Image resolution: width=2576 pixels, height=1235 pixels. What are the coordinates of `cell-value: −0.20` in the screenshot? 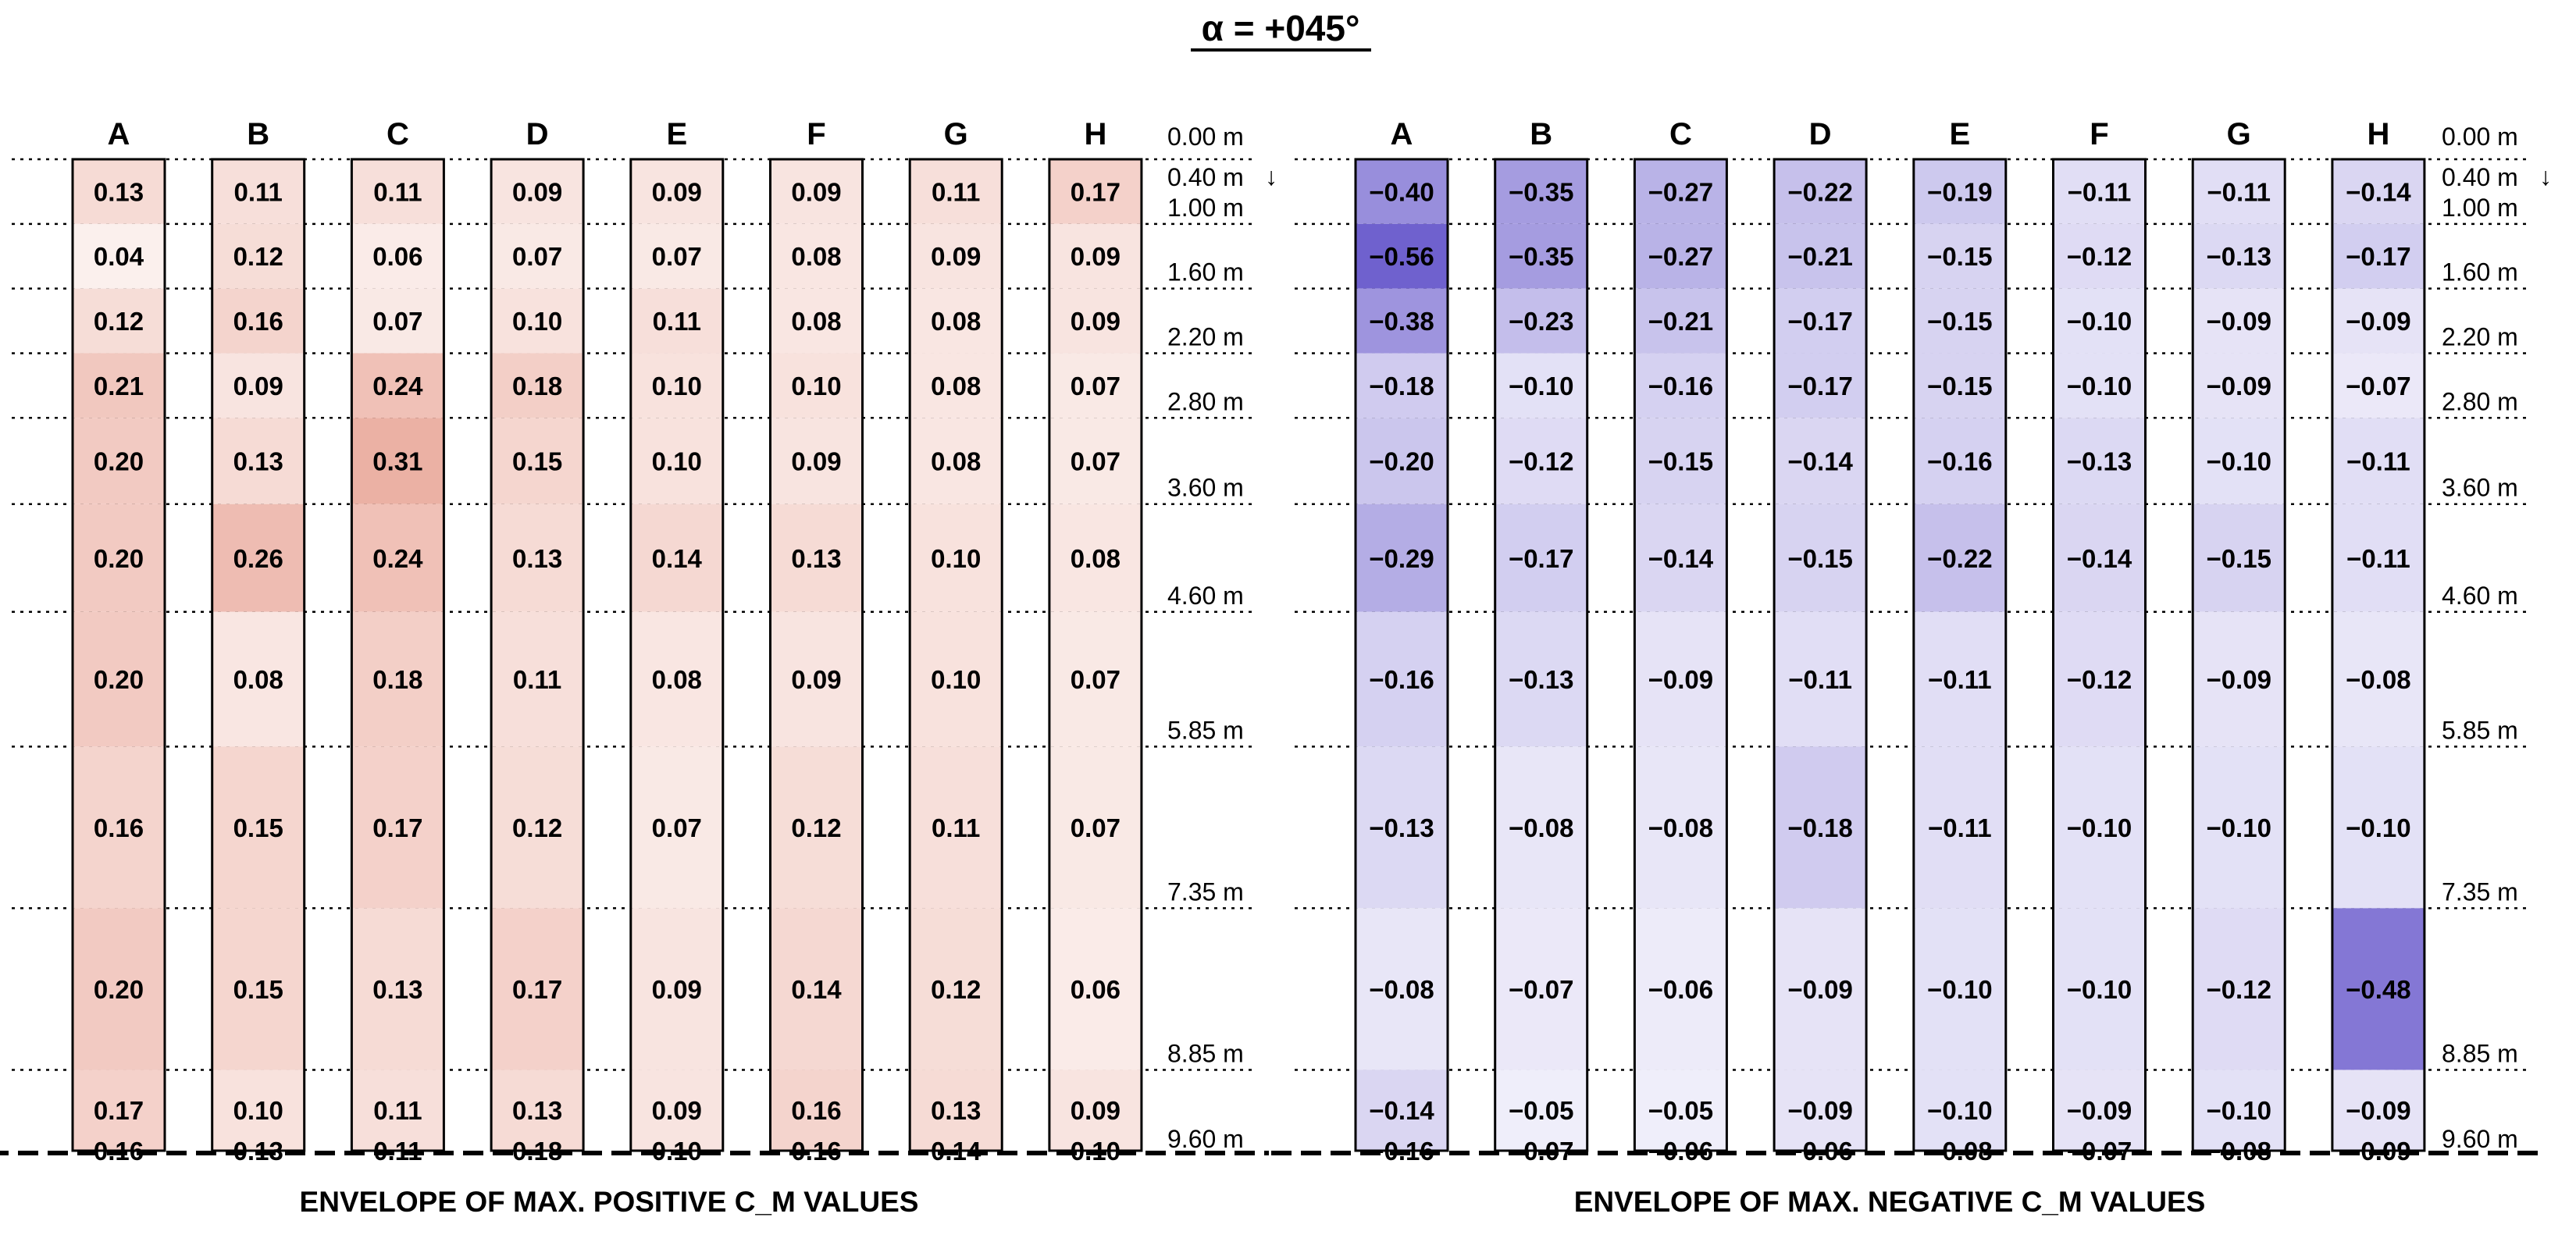 It's located at (1402, 462).